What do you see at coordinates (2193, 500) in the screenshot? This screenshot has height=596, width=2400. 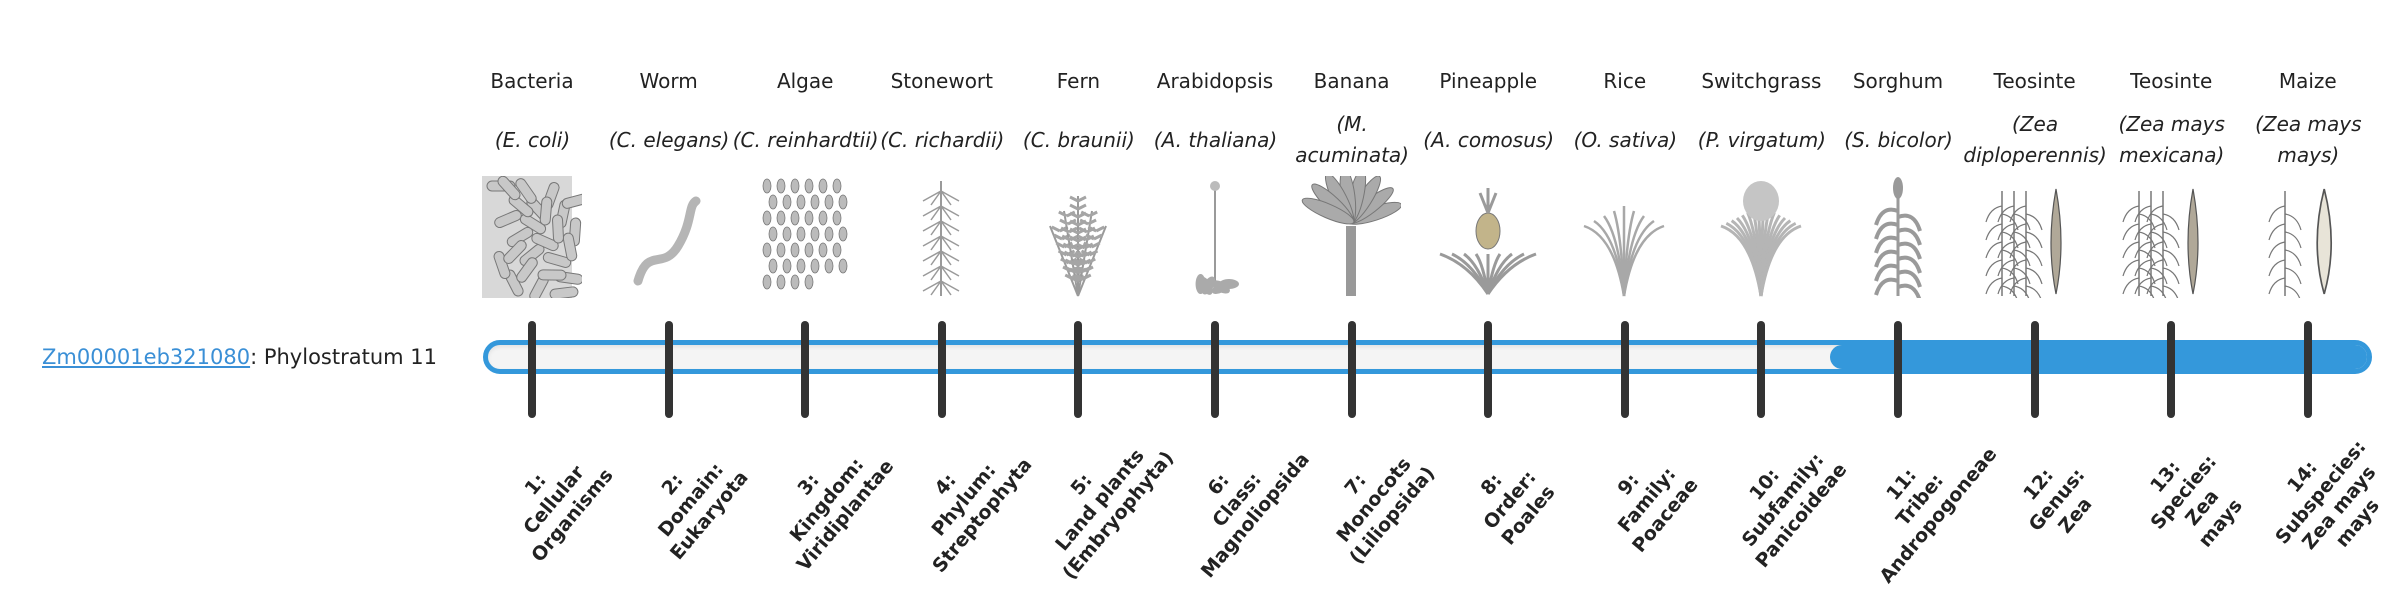 I see `phylostratum-label: 13: Species: Zea mays` at bounding box center [2193, 500].